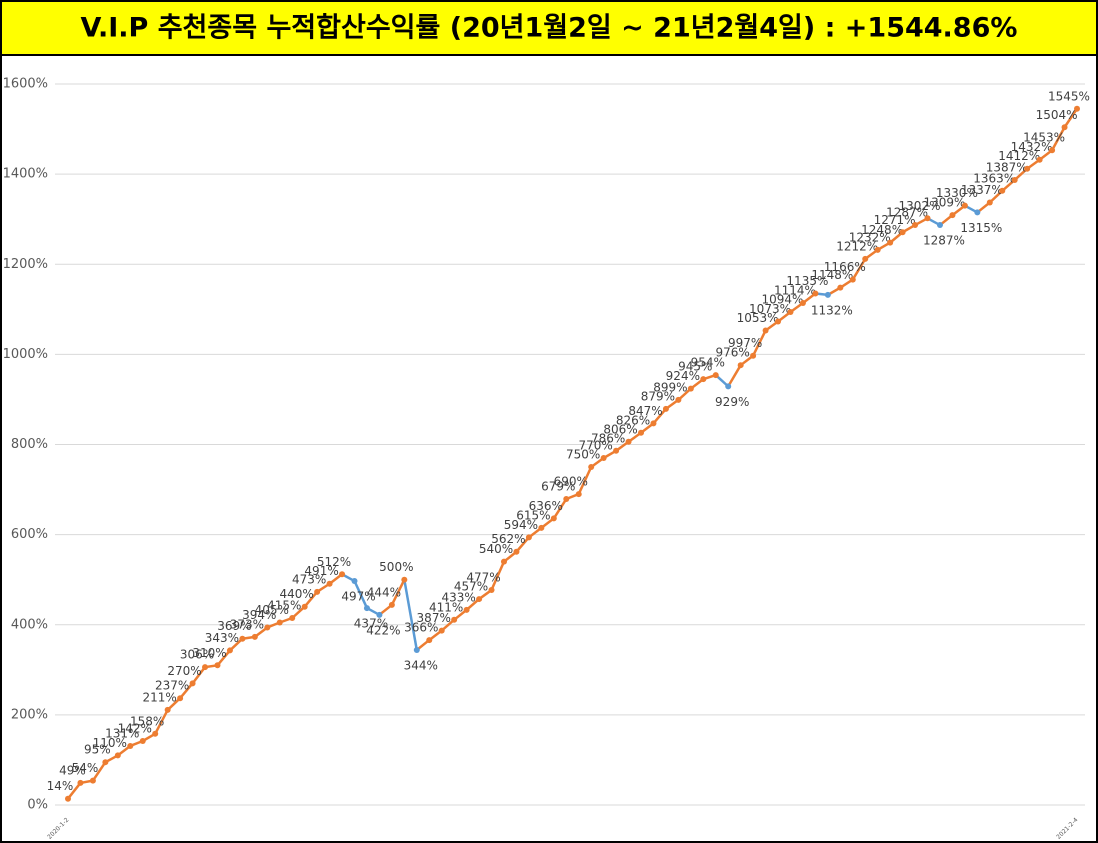  I want to click on data-label: 1271%, so click(895, 220).